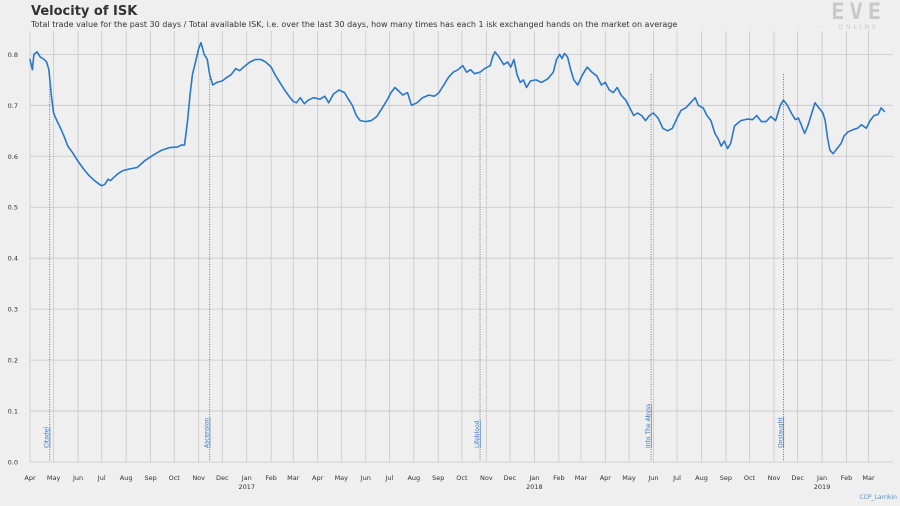 Image resolution: width=900 pixels, height=506 pixels. I want to click on y-tick-label: 0.4, so click(13, 259).